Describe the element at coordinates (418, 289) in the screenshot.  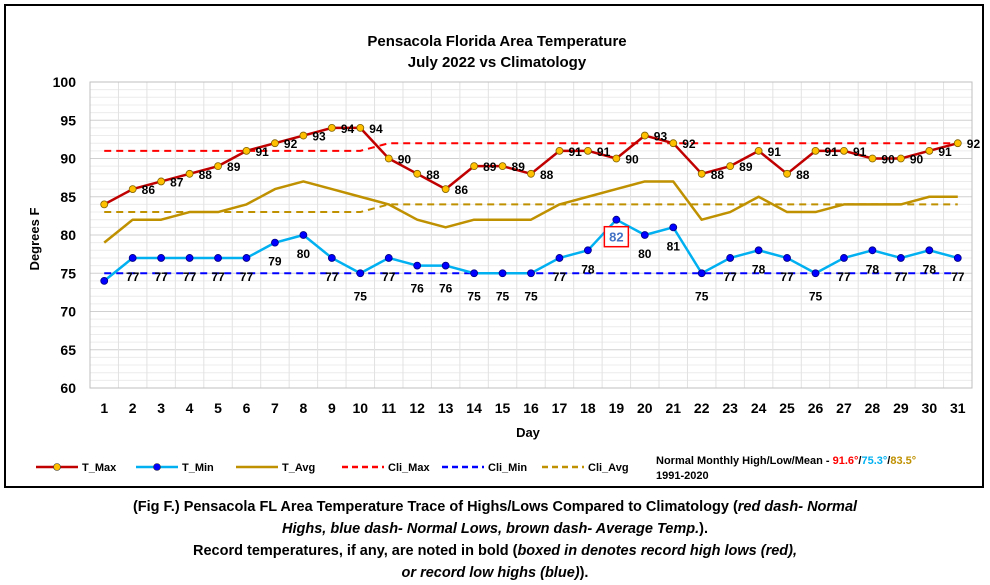
I see `data-label-t-min: 76` at that location.